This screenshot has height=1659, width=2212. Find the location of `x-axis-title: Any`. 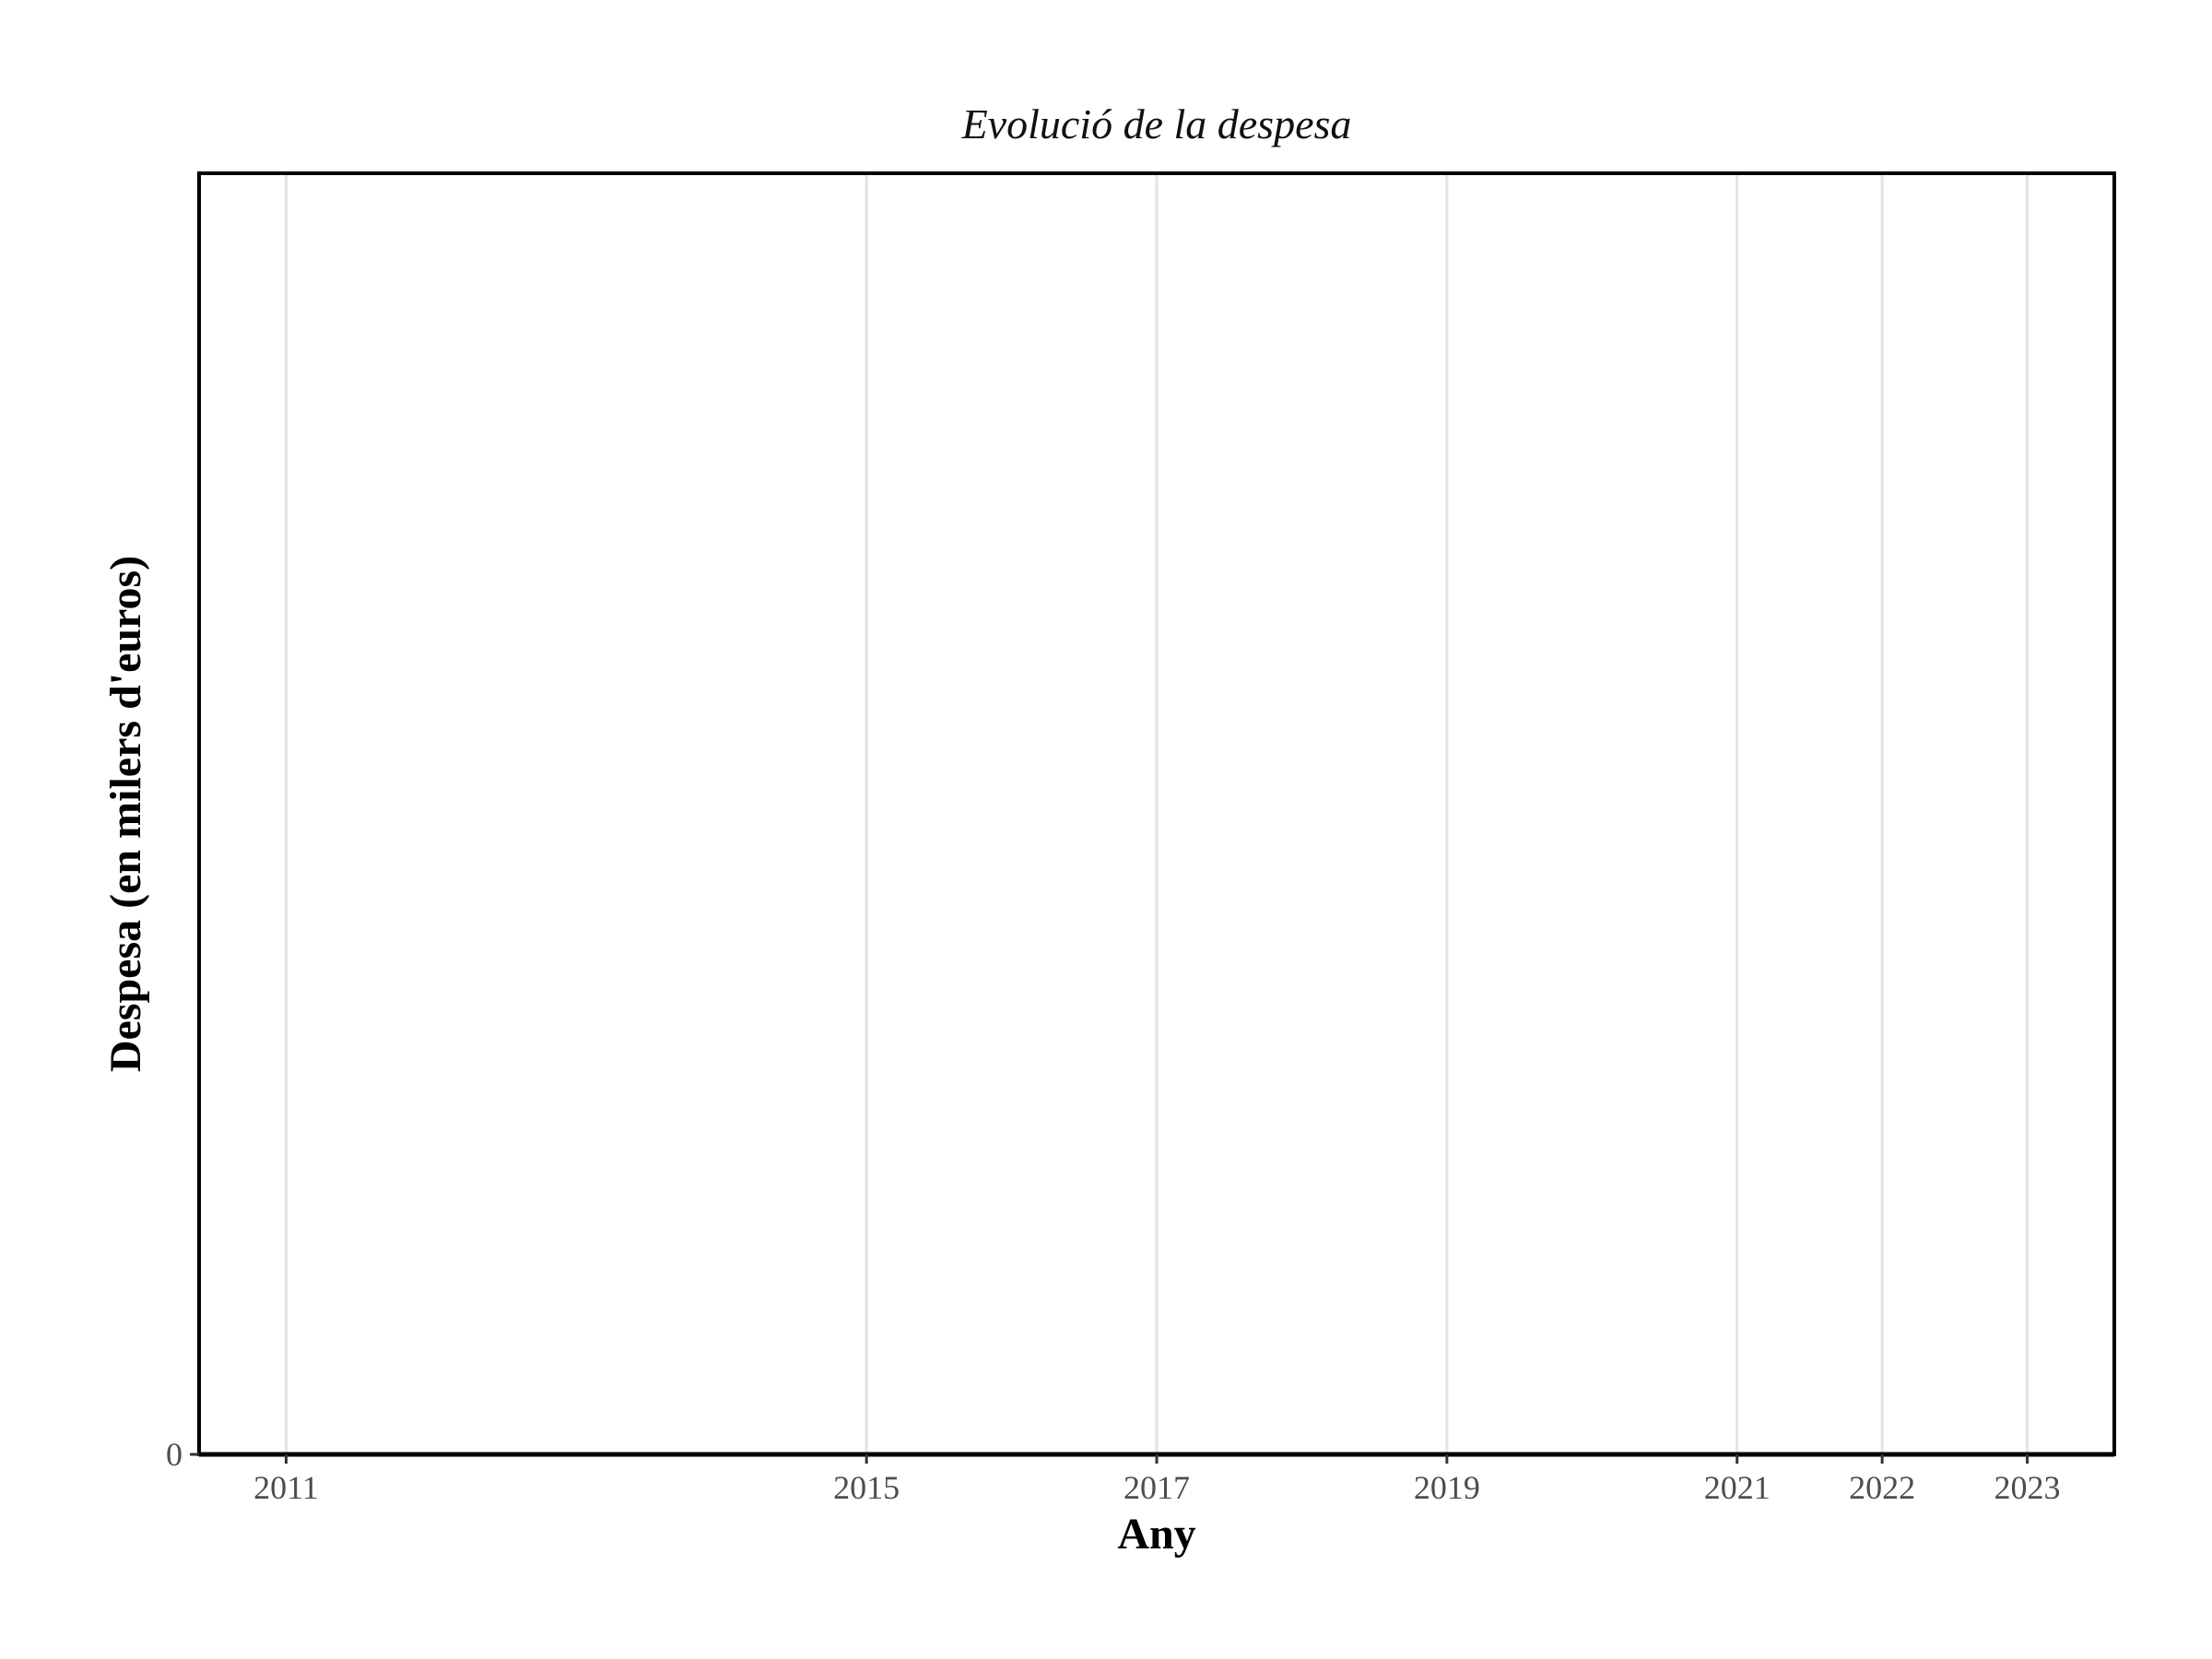

x-axis-title: Any is located at coordinates (1156, 1534).